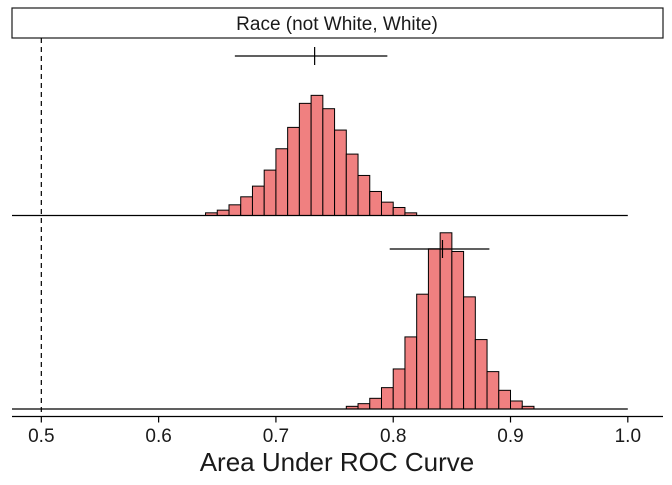  What do you see at coordinates (628, 436) in the screenshot?
I see `x-tick-label: 1.0` at bounding box center [628, 436].